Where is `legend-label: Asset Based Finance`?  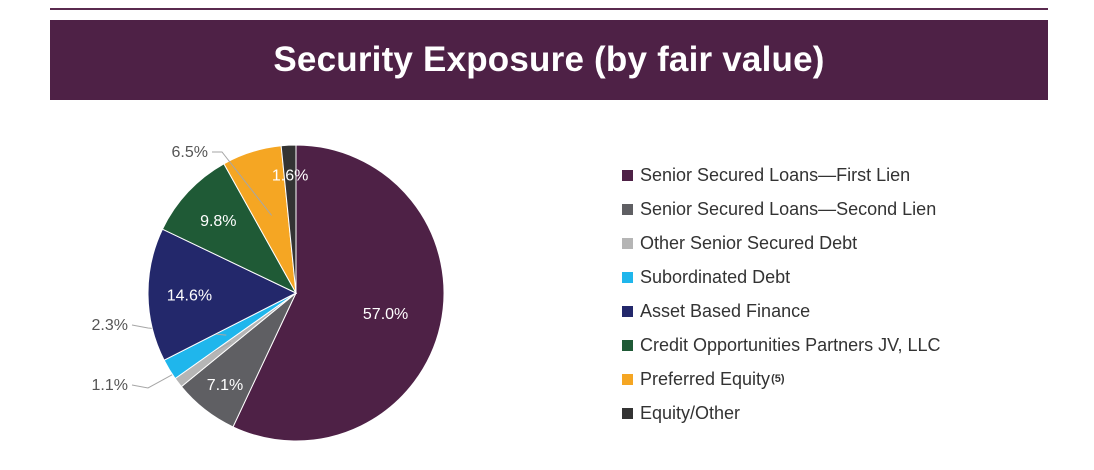
legend-label: Asset Based Finance is located at coordinates (725, 310).